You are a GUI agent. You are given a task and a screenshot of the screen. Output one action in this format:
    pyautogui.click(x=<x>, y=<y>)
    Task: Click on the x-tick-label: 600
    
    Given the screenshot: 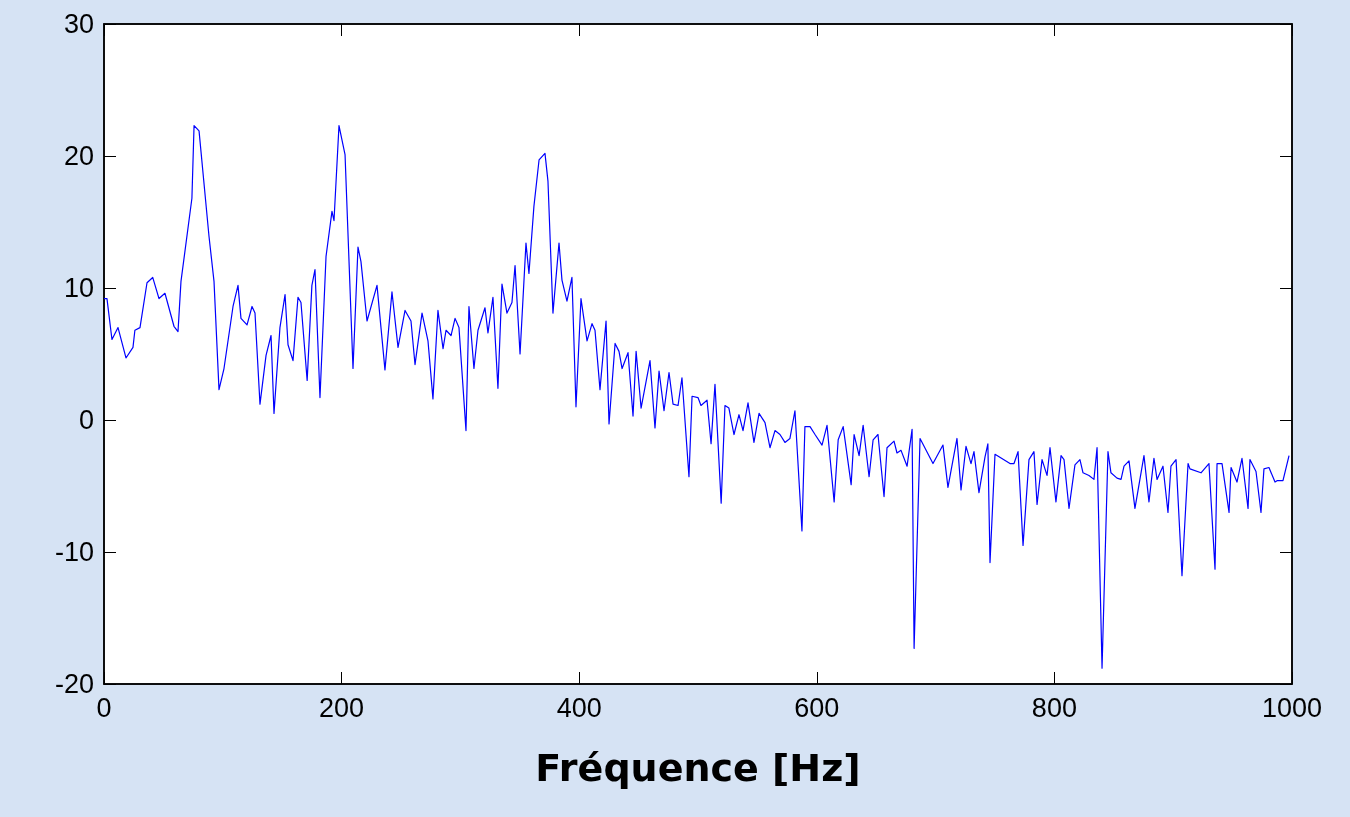 What is the action you would take?
    pyautogui.click(x=817, y=707)
    